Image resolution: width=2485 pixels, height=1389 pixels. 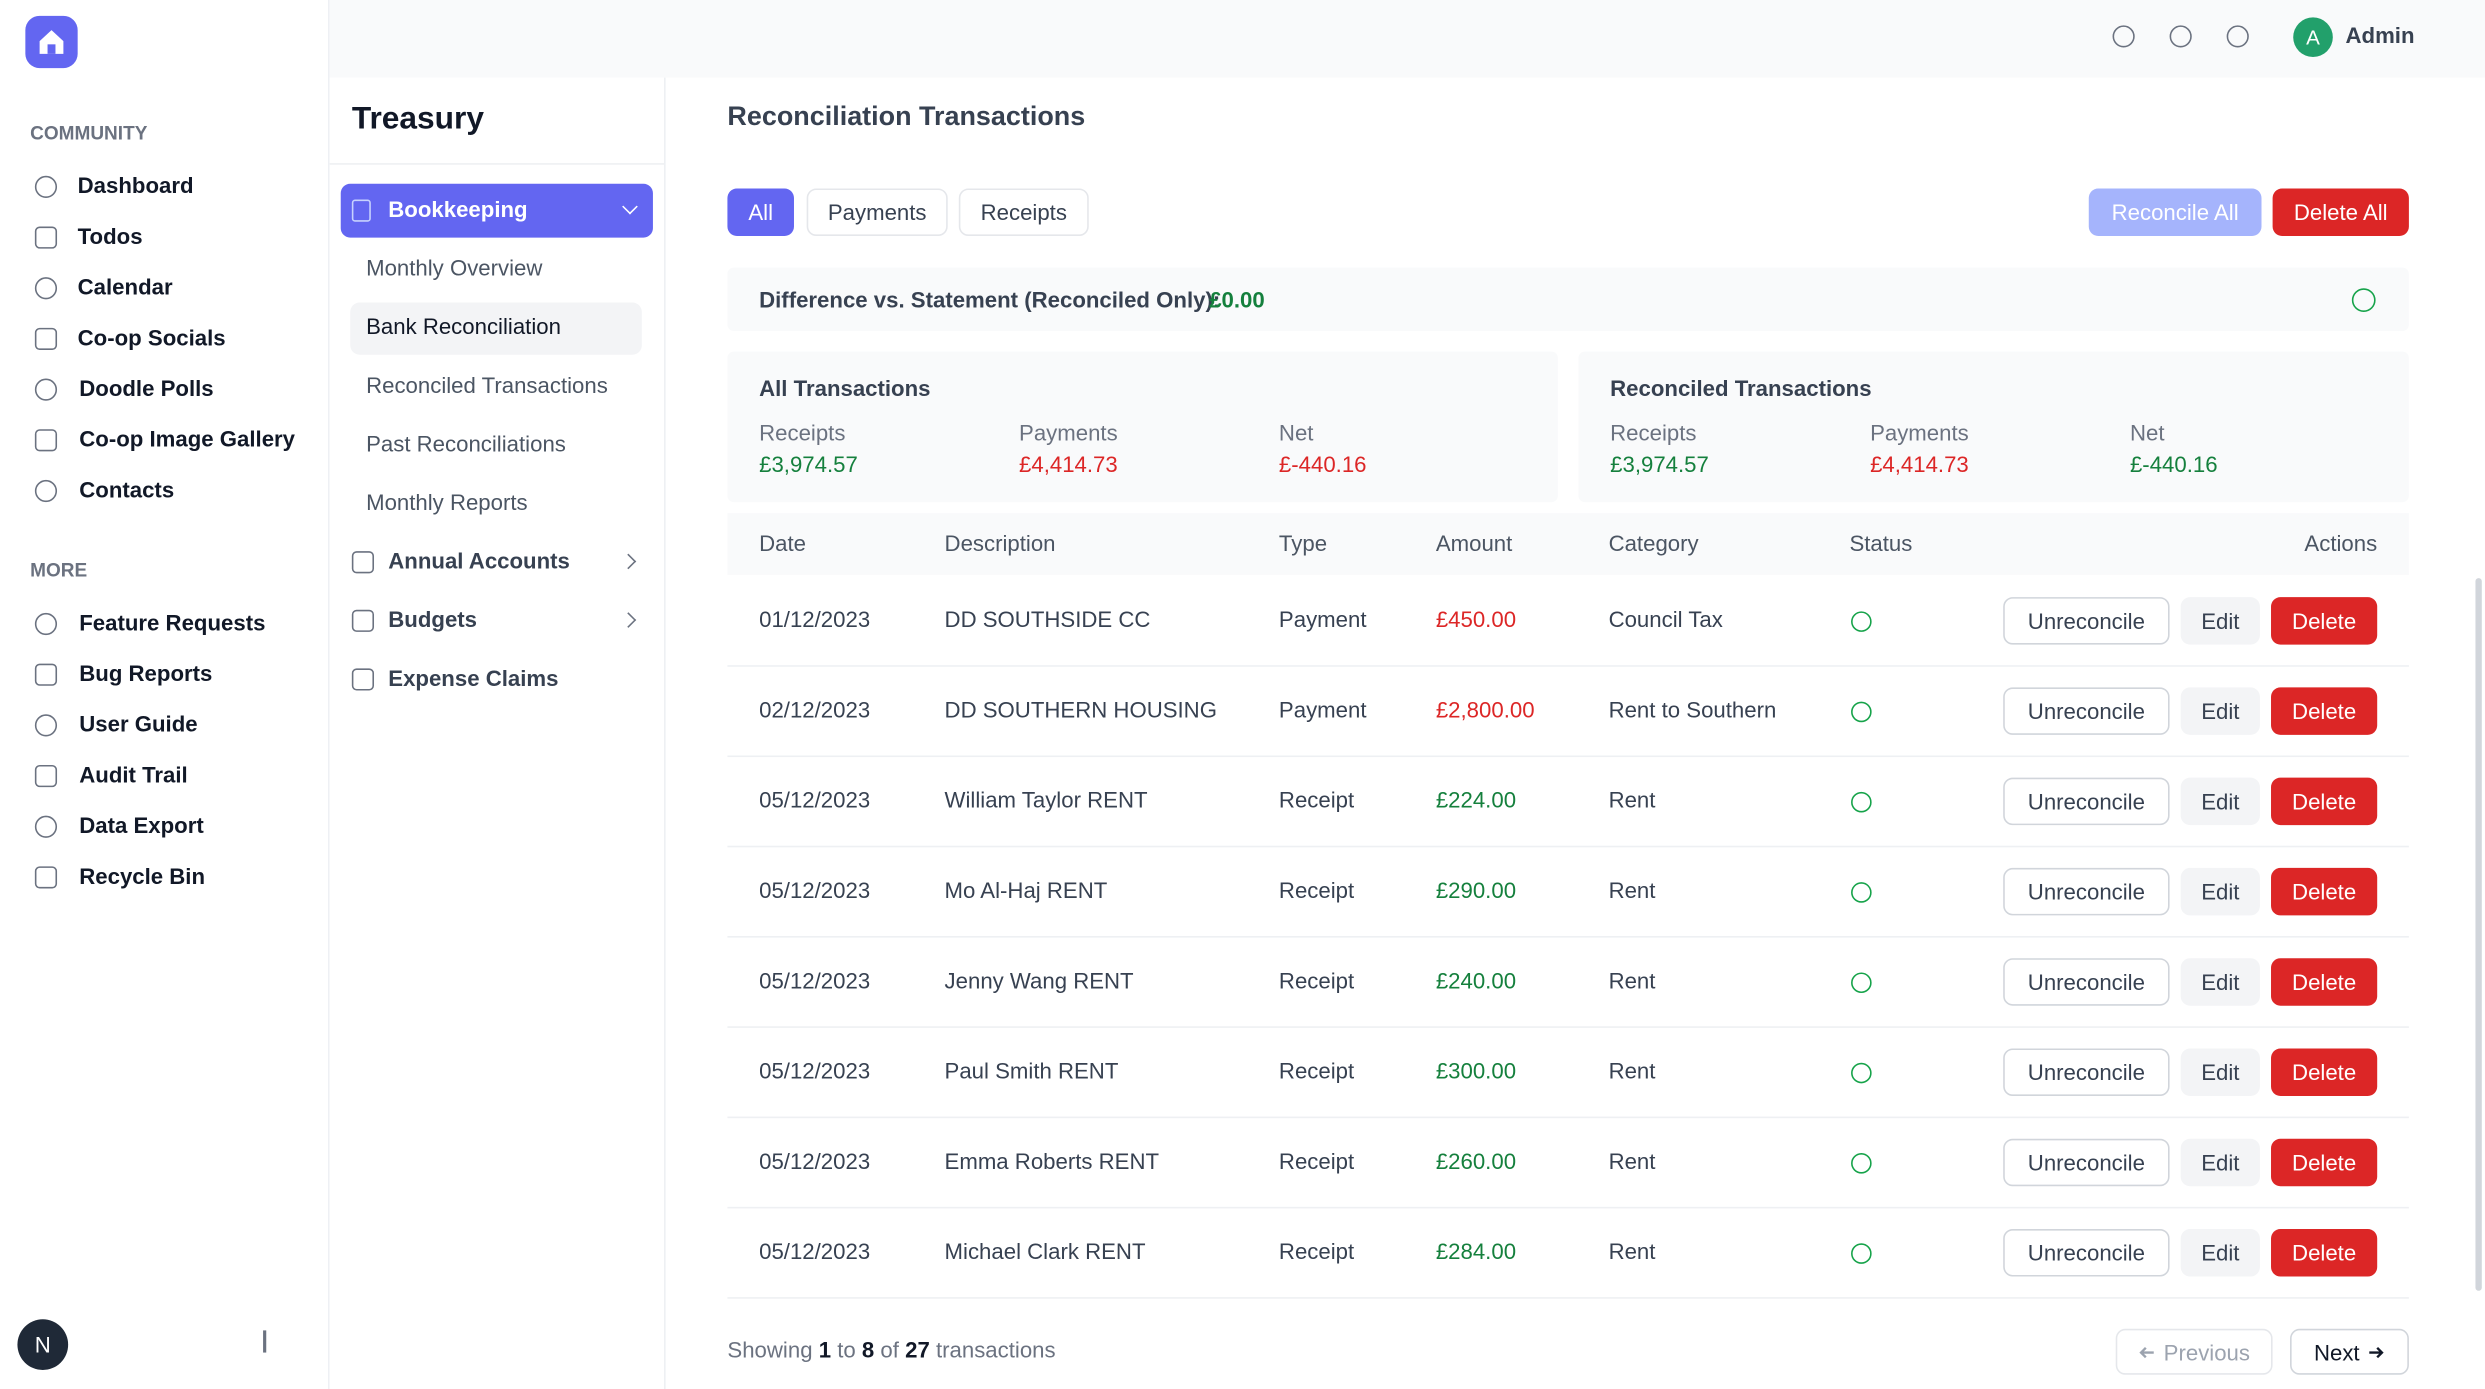 What do you see at coordinates (1000, 543) in the screenshot?
I see `column-header: Description` at bounding box center [1000, 543].